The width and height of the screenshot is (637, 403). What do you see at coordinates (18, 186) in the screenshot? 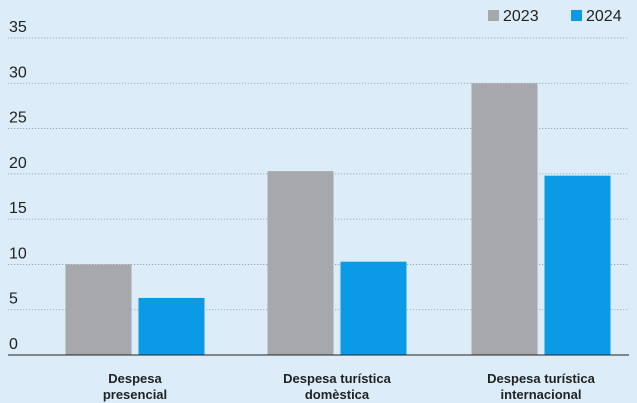
I see `y-axis-ticks: 0 5 10 15 20 25 30 35` at bounding box center [18, 186].